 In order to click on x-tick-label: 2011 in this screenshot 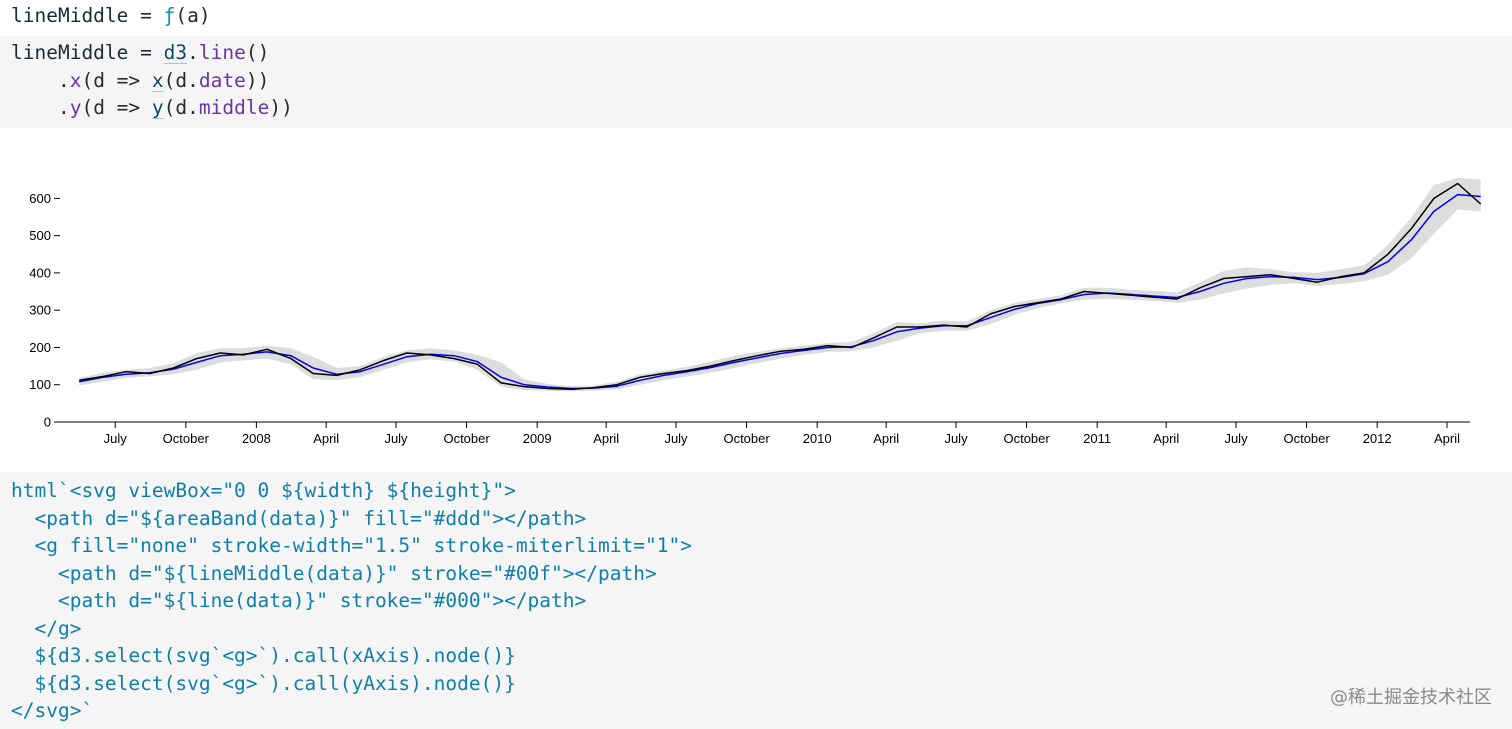, I will do `click(1097, 438)`.